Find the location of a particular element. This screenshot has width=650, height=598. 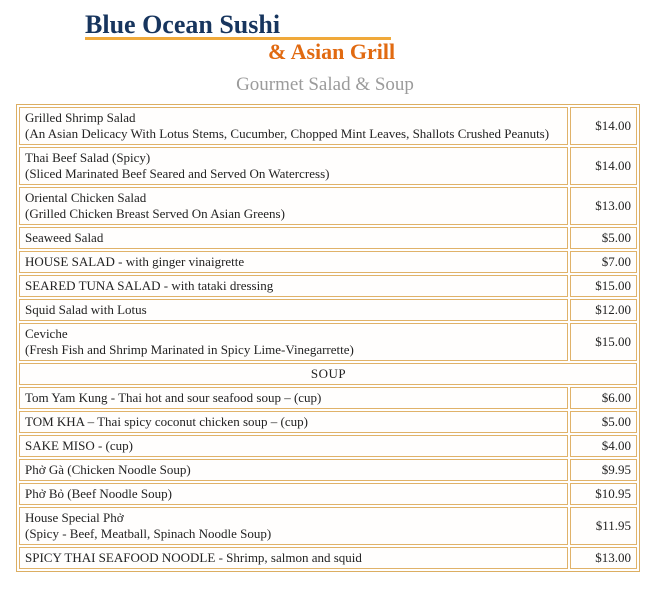

menu-item-row: Phở Bỏ (Beef Noodle Soup) $10.95 is located at coordinates (328, 494).